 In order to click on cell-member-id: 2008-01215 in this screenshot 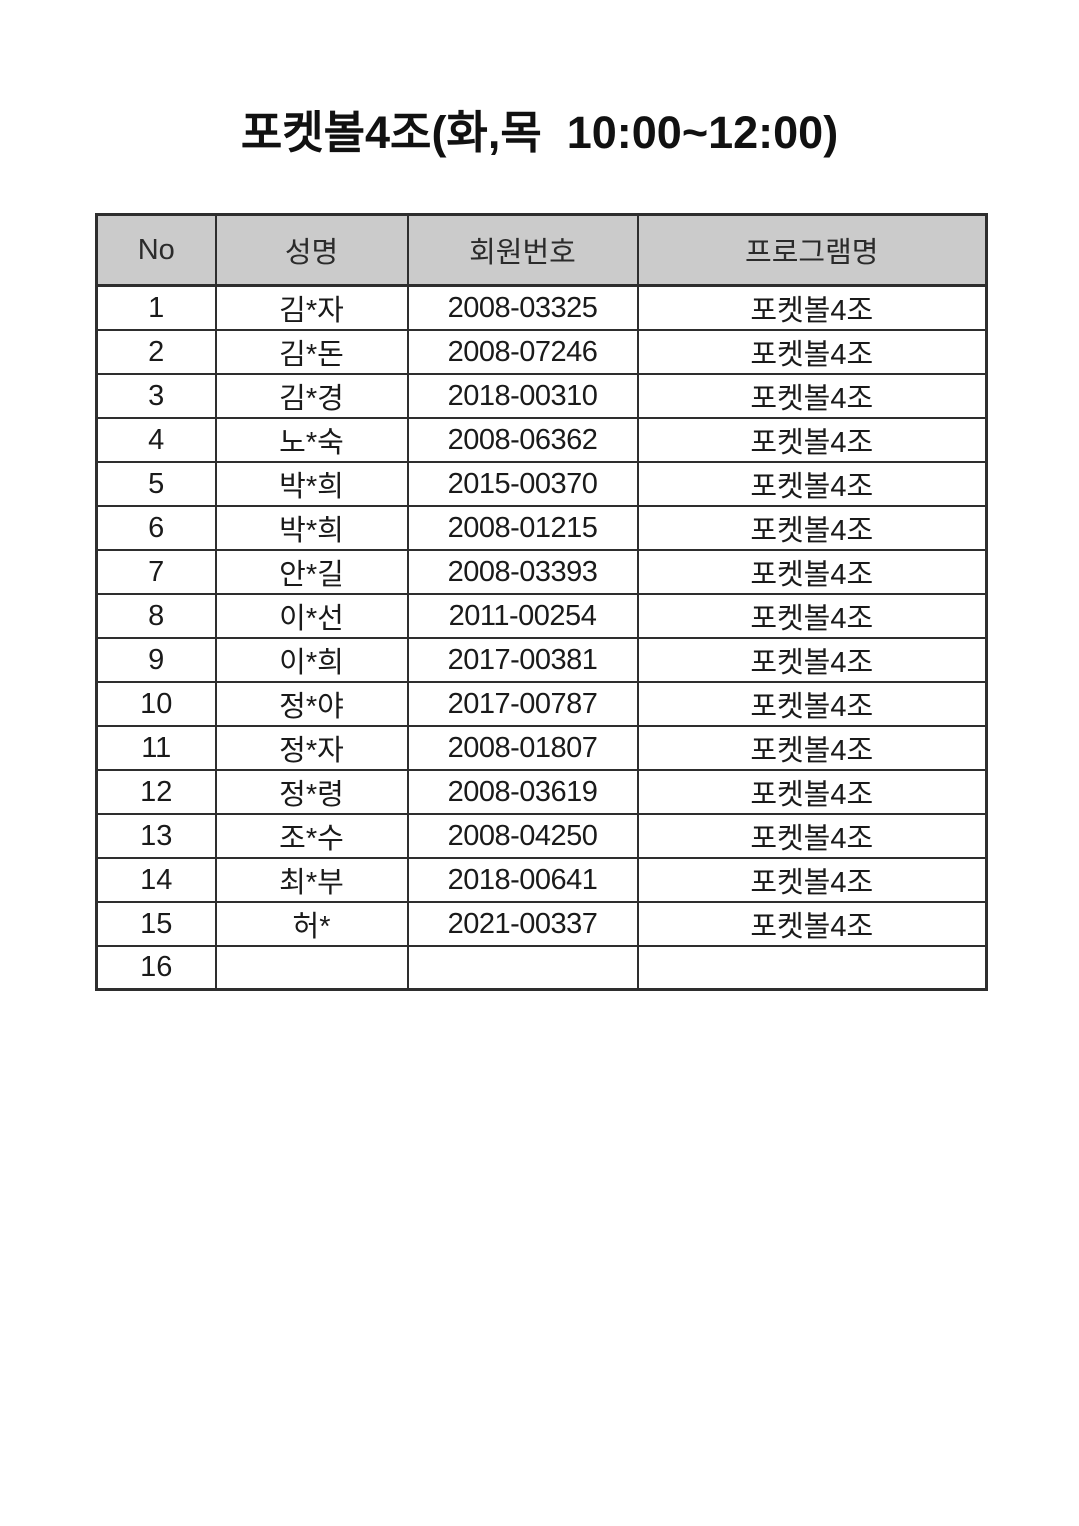, I will do `click(522, 528)`.